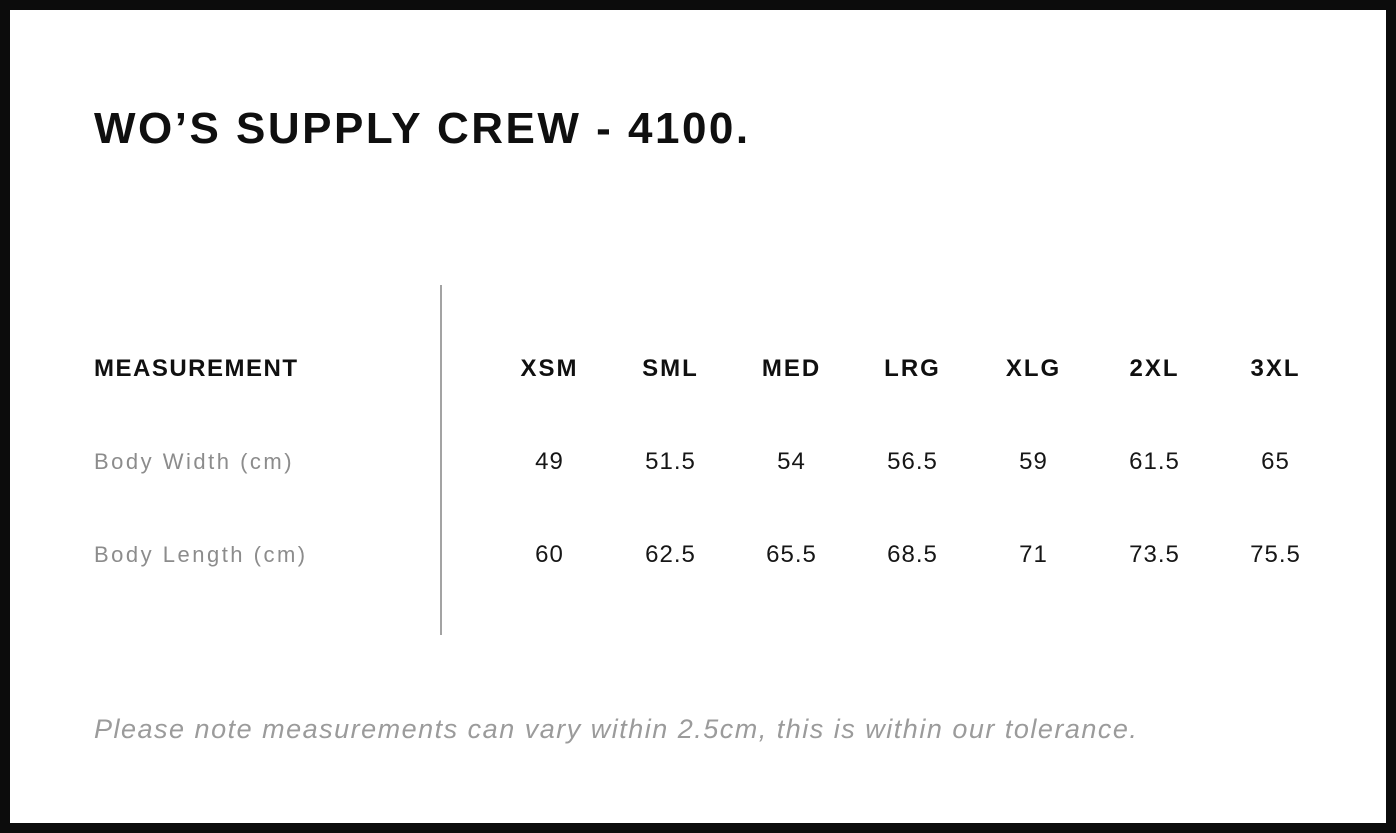 The width and height of the screenshot is (1396, 833). I want to click on body-width-2xl: 61.5, so click(1154, 461).